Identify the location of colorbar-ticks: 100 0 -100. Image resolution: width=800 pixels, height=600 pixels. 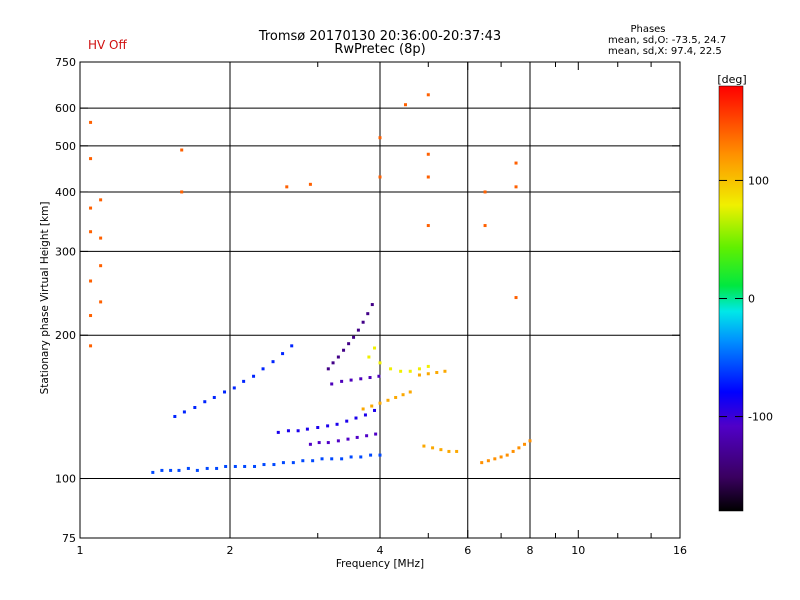
(746, 299).